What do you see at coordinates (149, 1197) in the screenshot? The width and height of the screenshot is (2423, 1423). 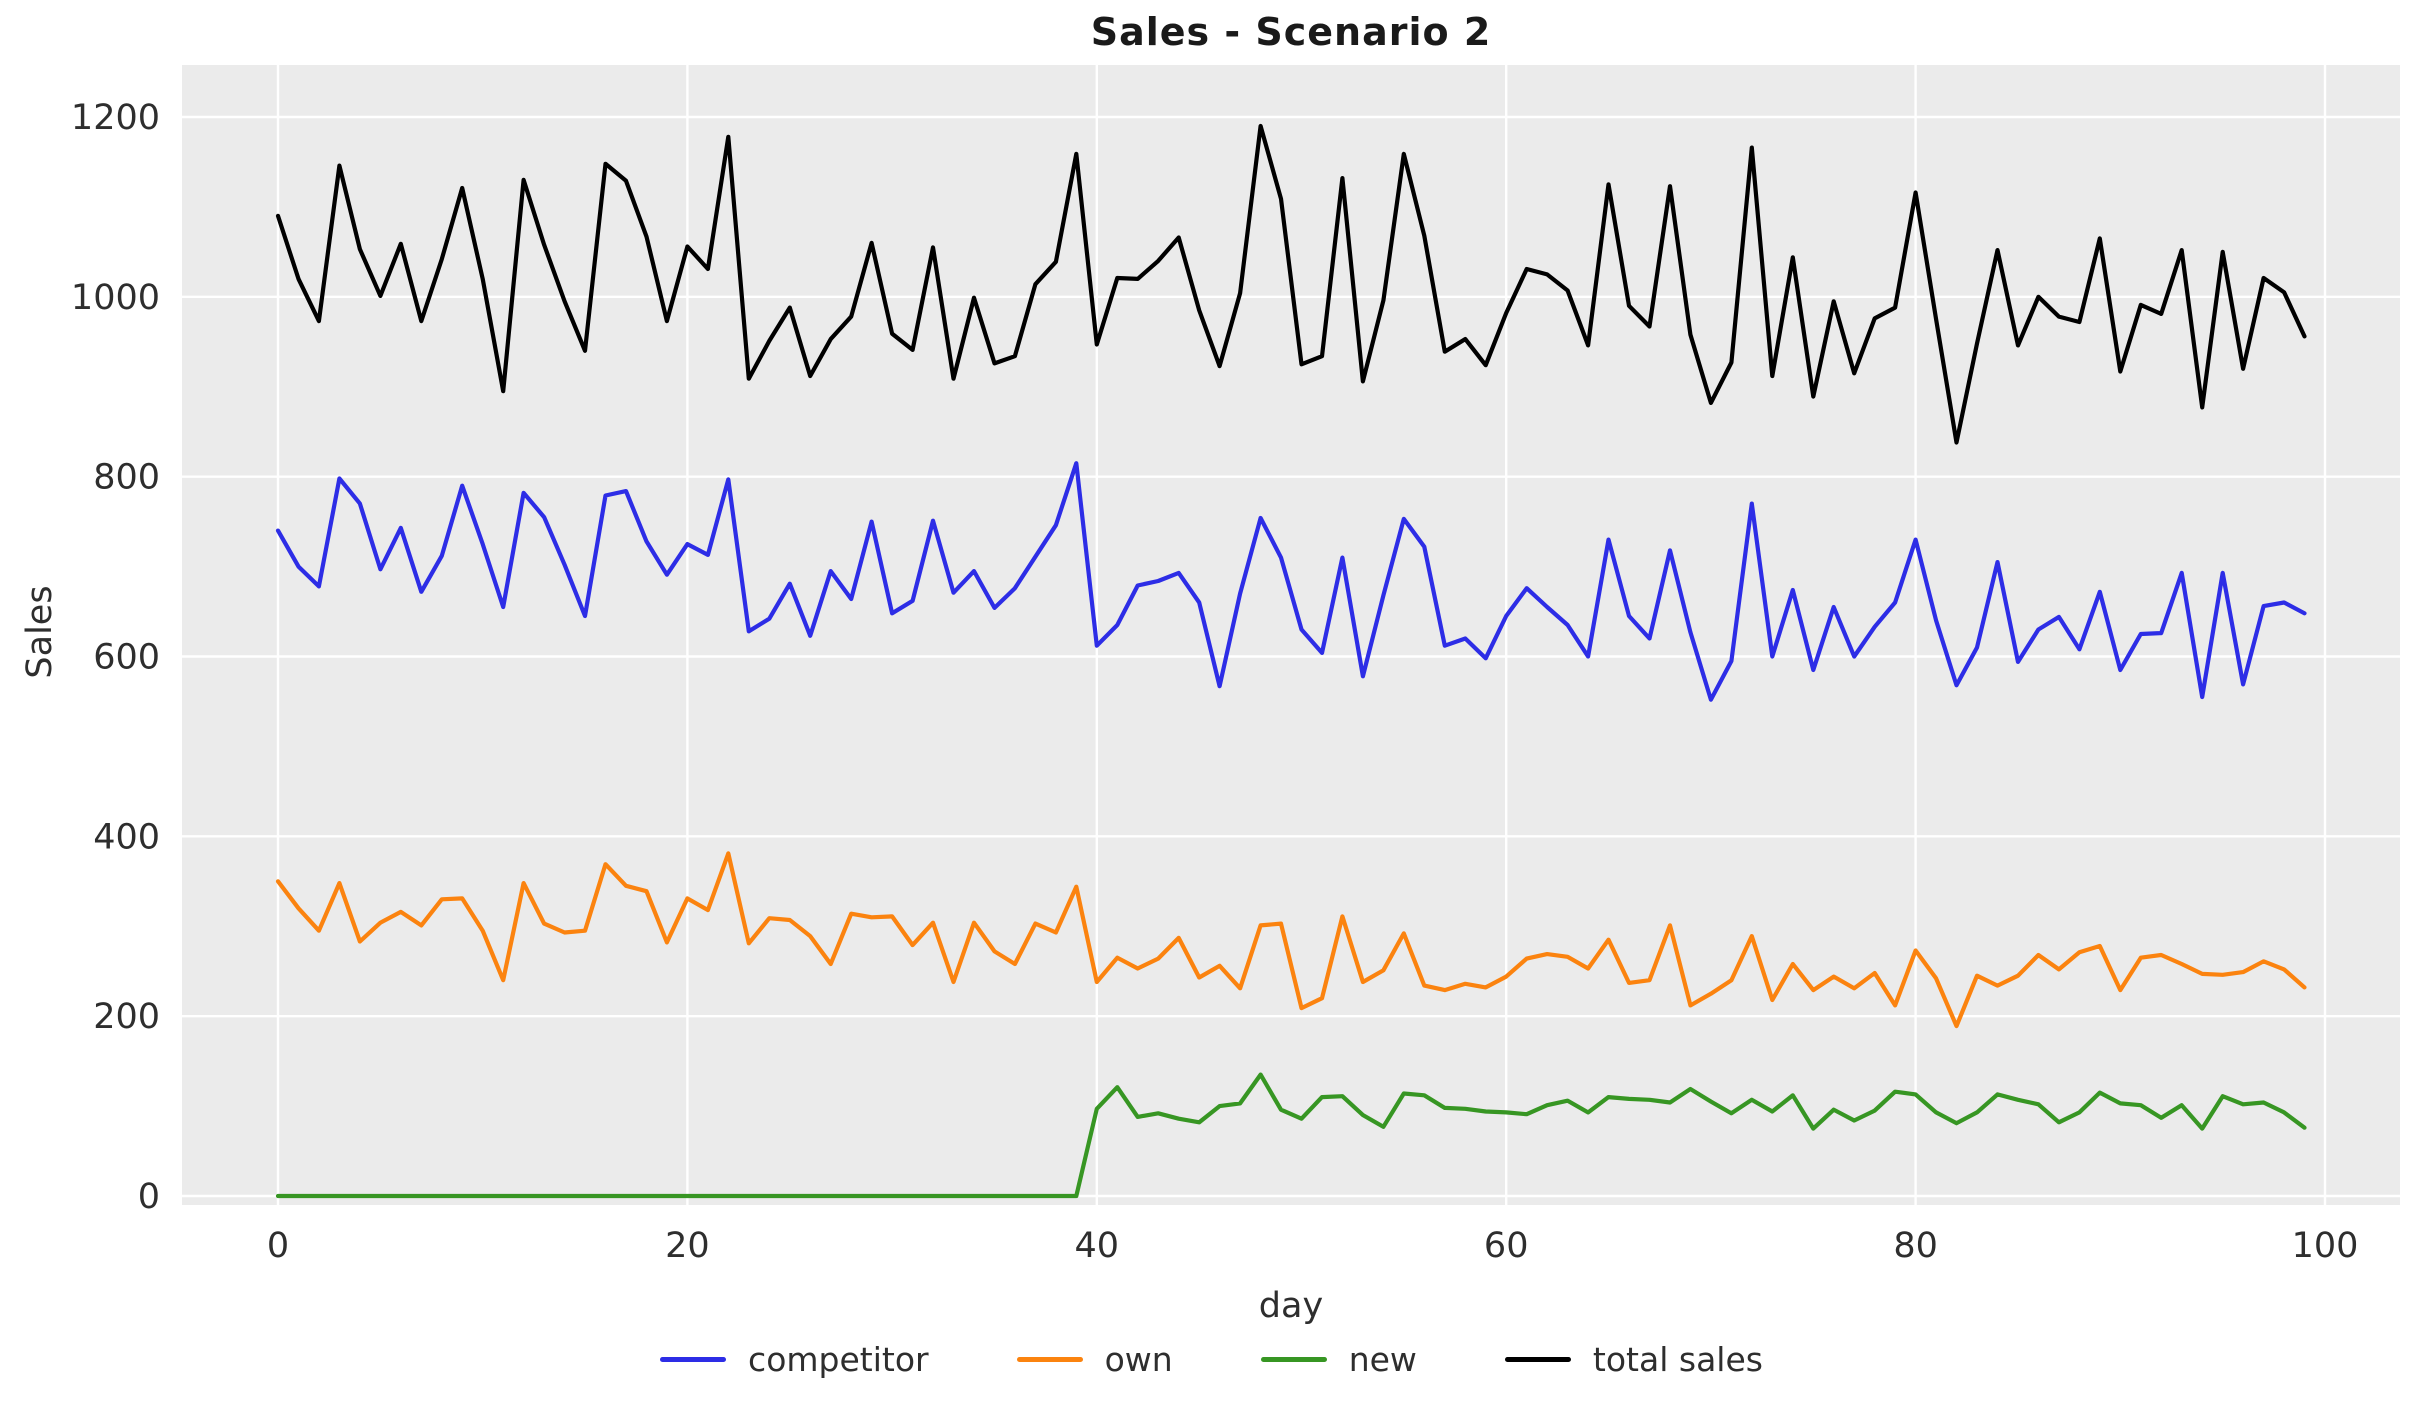 I see `y-tick-label: 0` at bounding box center [149, 1197].